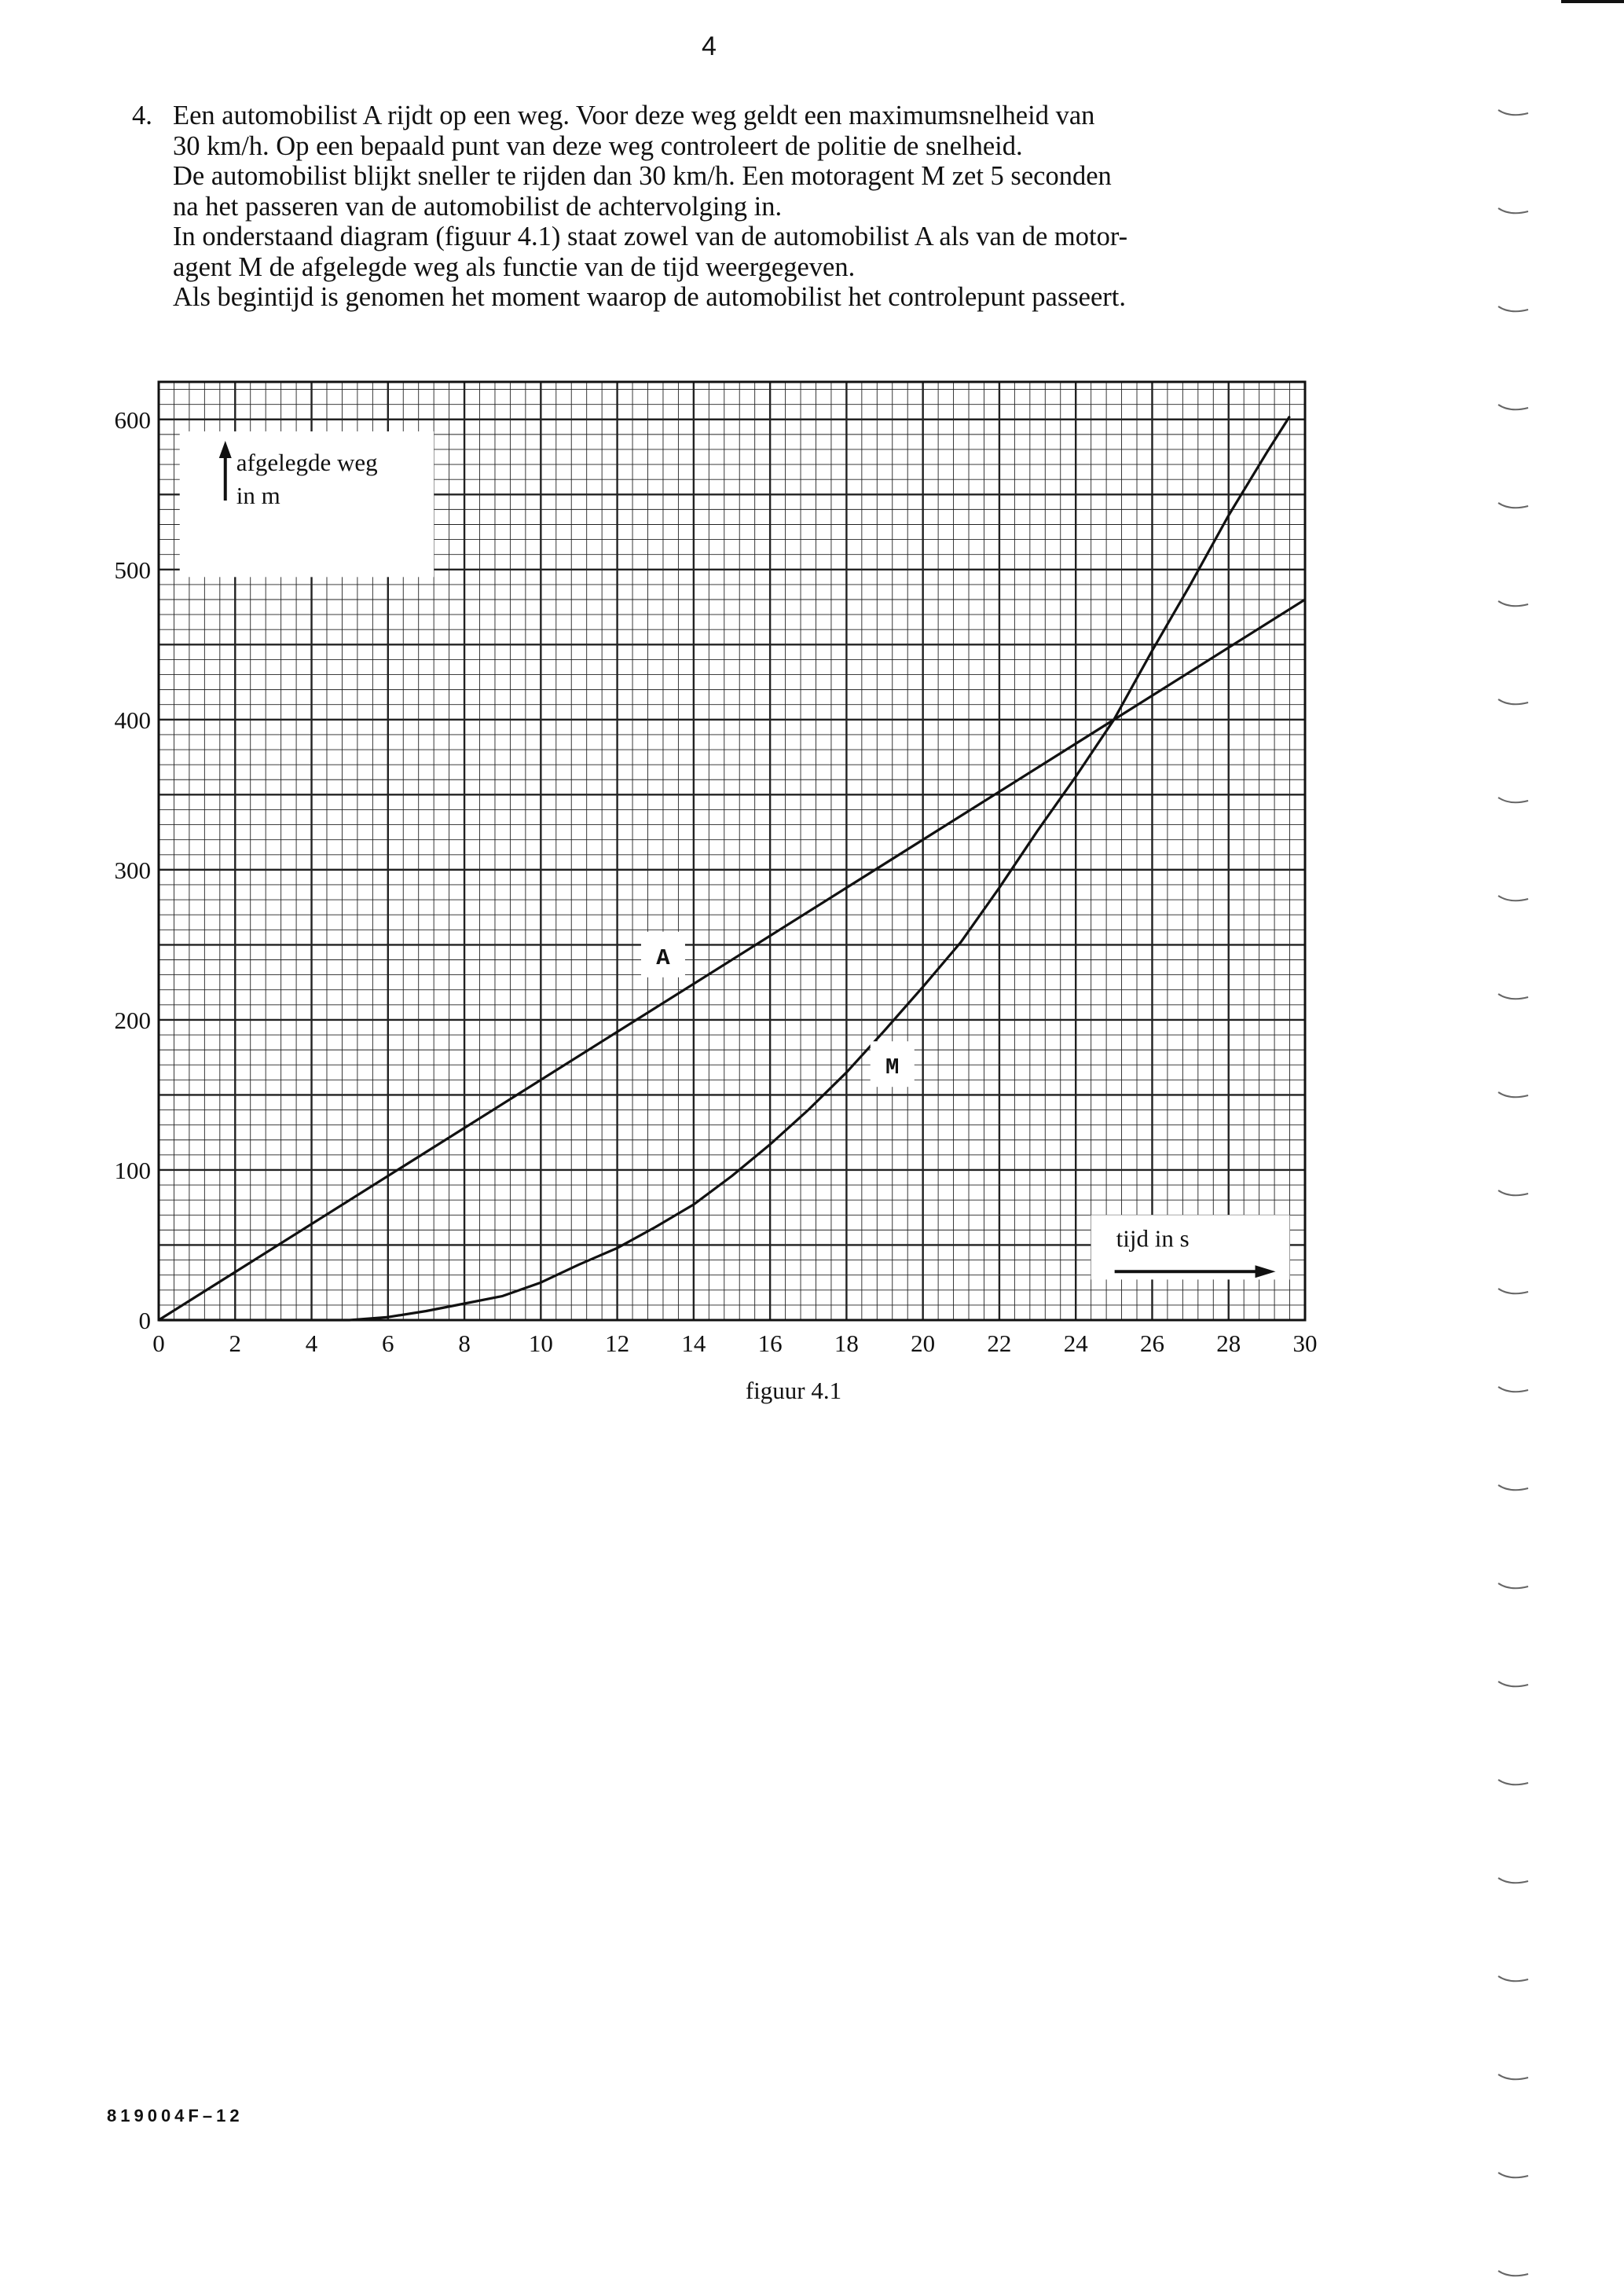 This screenshot has width=1624, height=2296. Describe the element at coordinates (847, 1343) in the screenshot. I see `x-tick-label: 18` at that location.